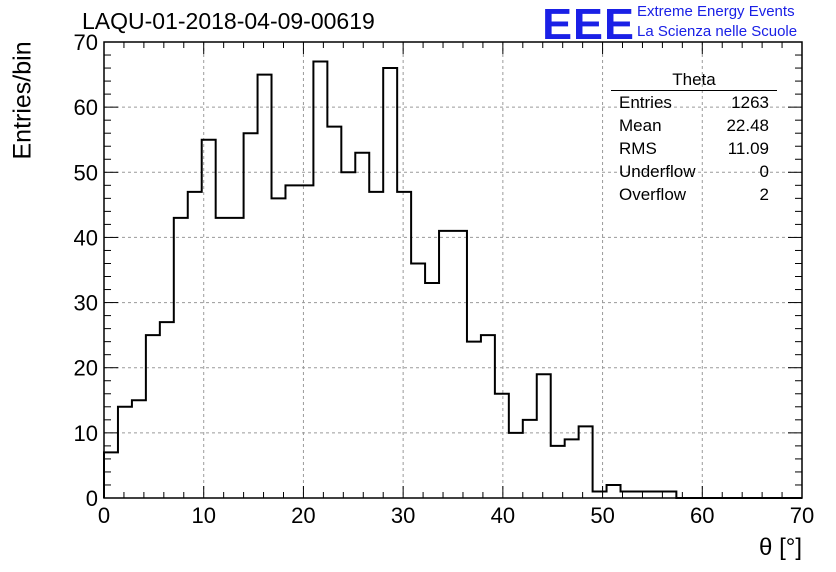 The height and width of the screenshot is (572, 836). I want to click on x-tick-label: 10, so click(203, 515).